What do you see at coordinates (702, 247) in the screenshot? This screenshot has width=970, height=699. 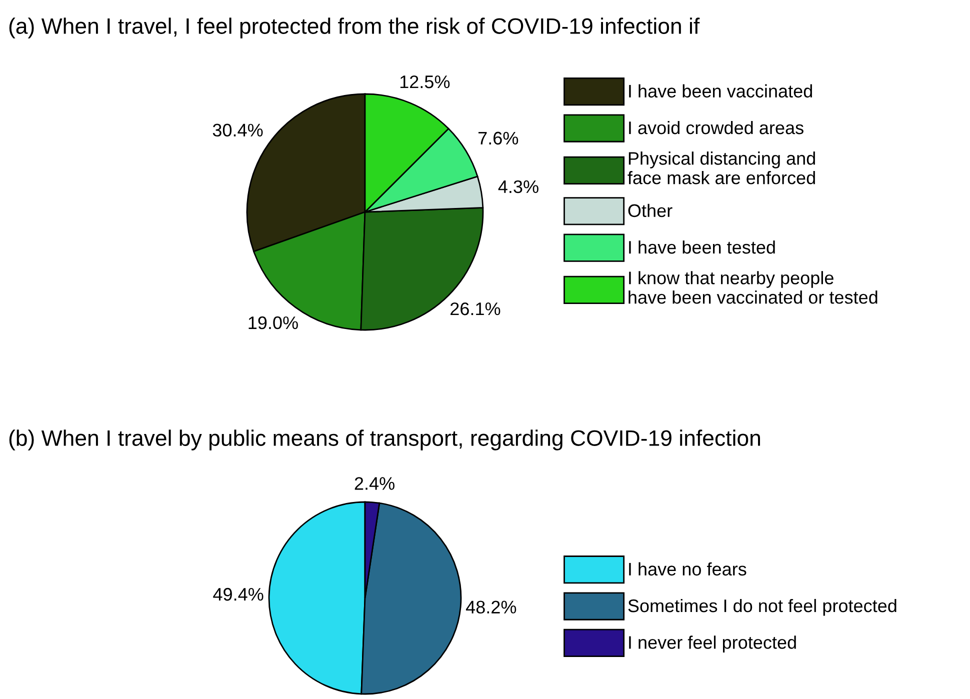 I see `legend-label: I have been tested` at bounding box center [702, 247].